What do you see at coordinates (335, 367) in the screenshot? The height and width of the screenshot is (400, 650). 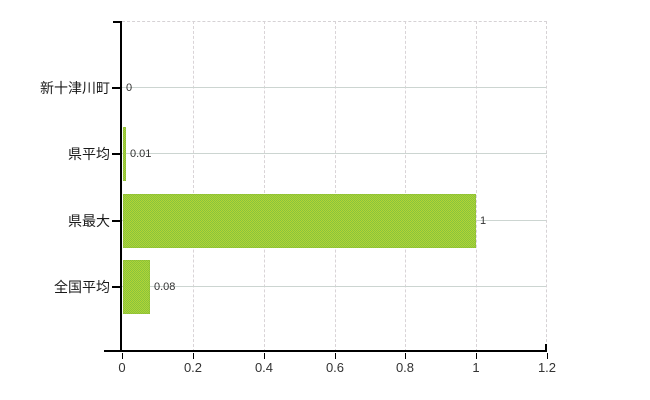 I see `x-tick-label: 0.6` at bounding box center [335, 367].